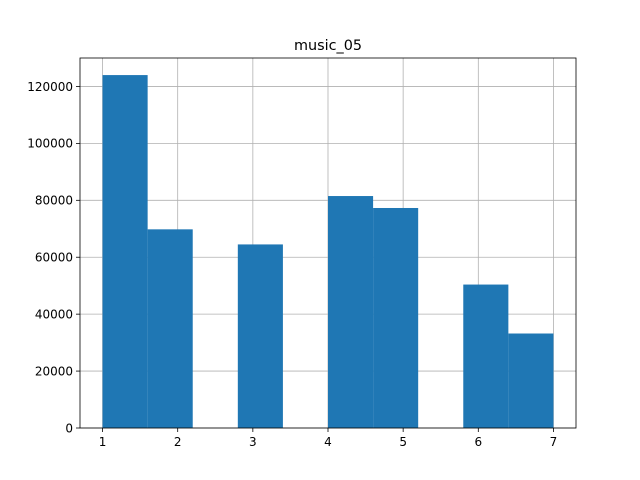 This screenshot has height=480, width=640. I want to click on y-tick-label-2: 20000, so click(54, 371).